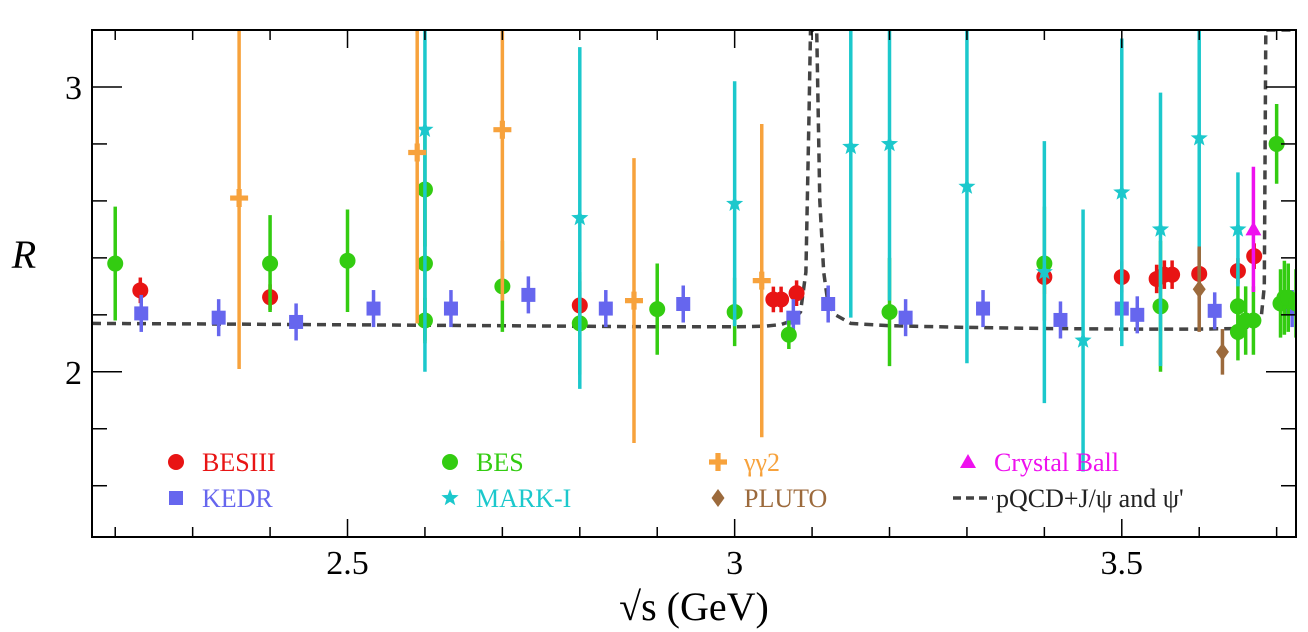  I want to click on series-pluto, so click(1210, 310).